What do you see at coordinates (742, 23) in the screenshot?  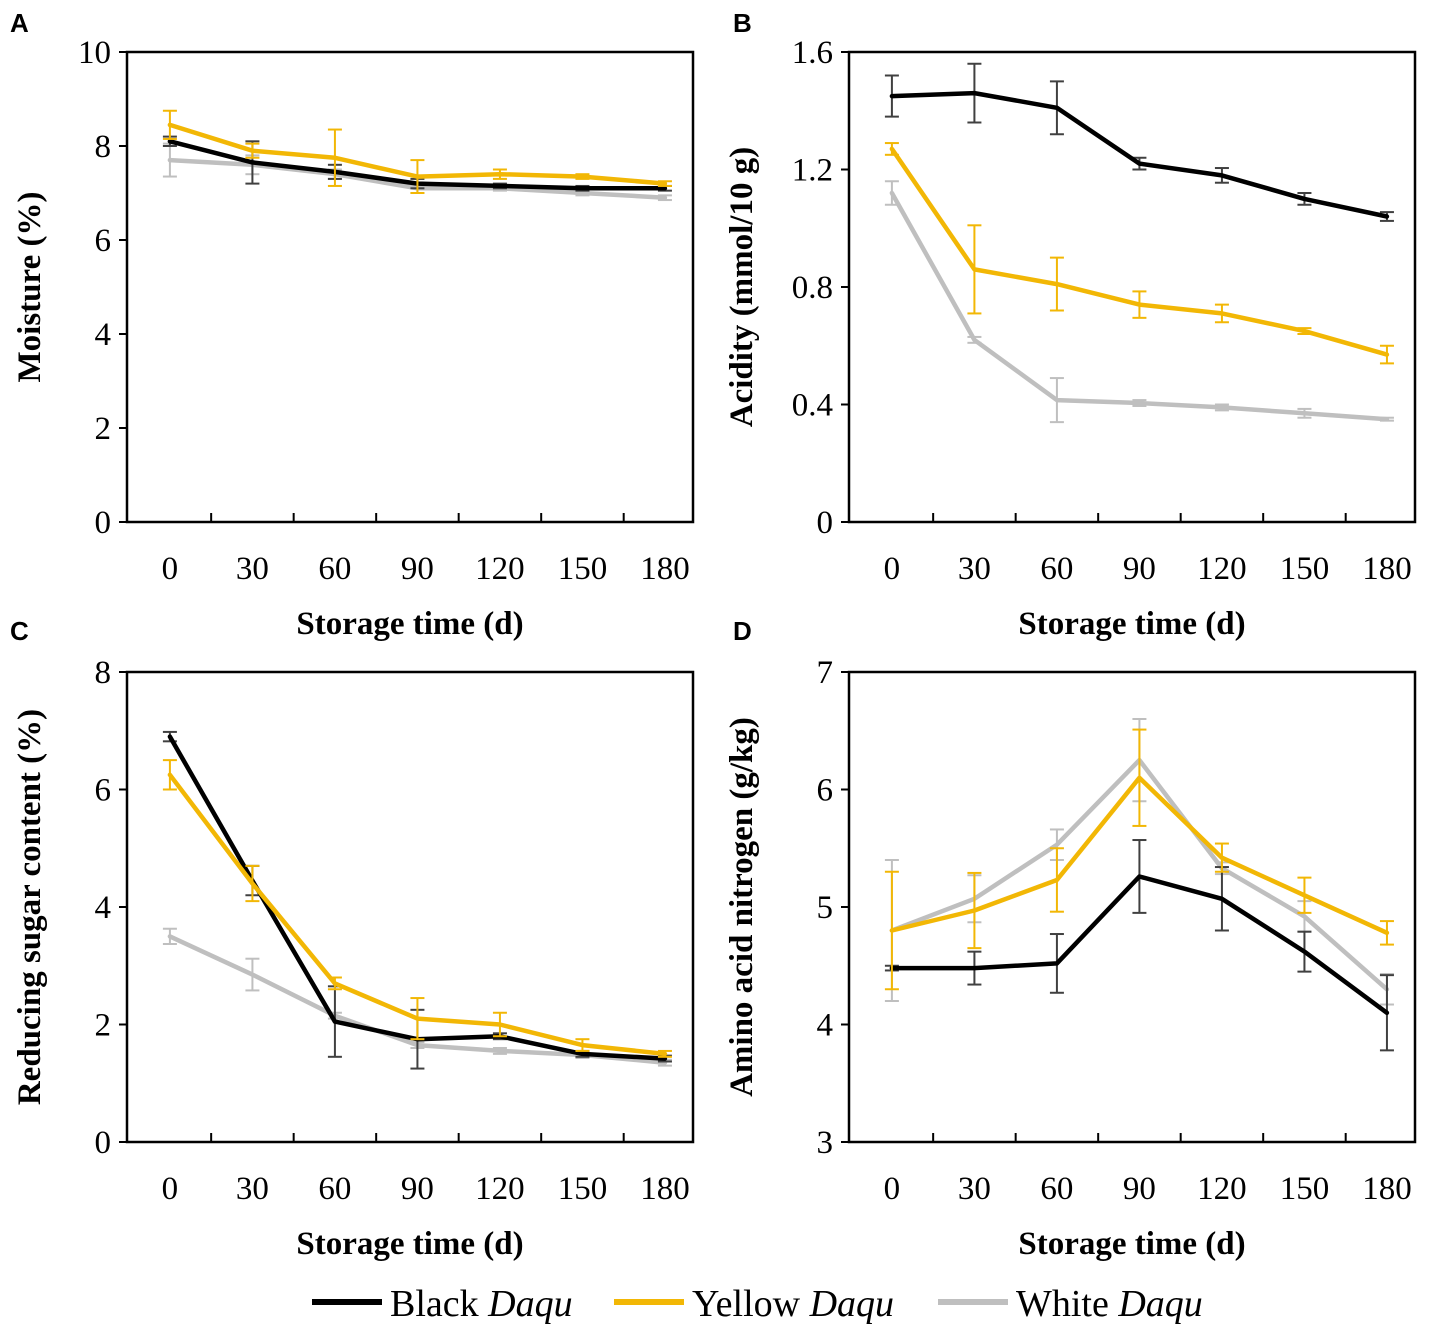 I see `panel-letter: B` at bounding box center [742, 23].